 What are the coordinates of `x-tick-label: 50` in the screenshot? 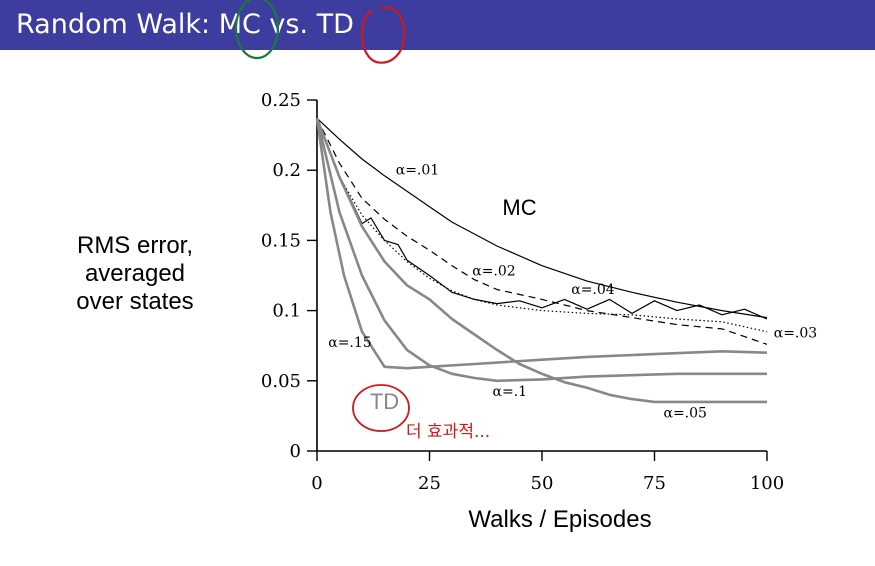 It's located at (542, 483).